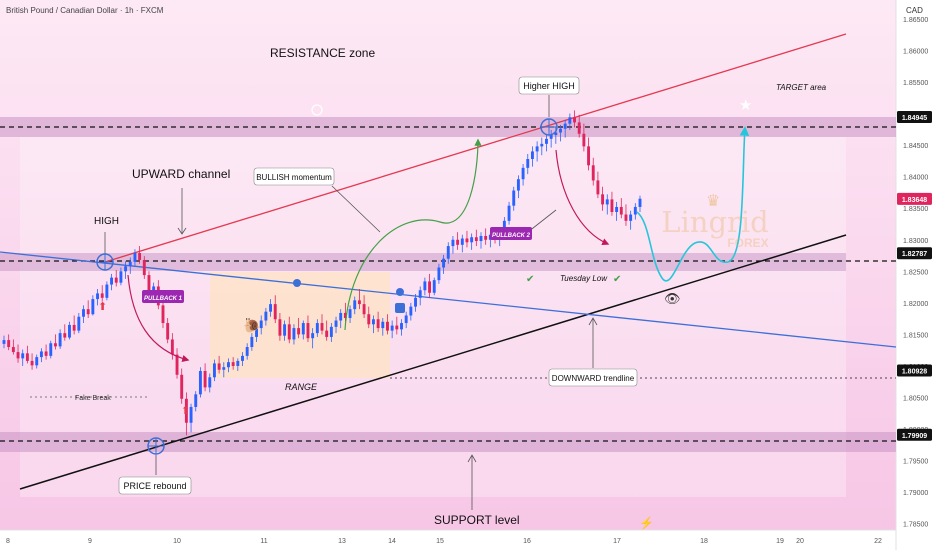 The height and width of the screenshot is (550, 932). I want to click on y-tick-label: 1.80500, so click(915, 399).